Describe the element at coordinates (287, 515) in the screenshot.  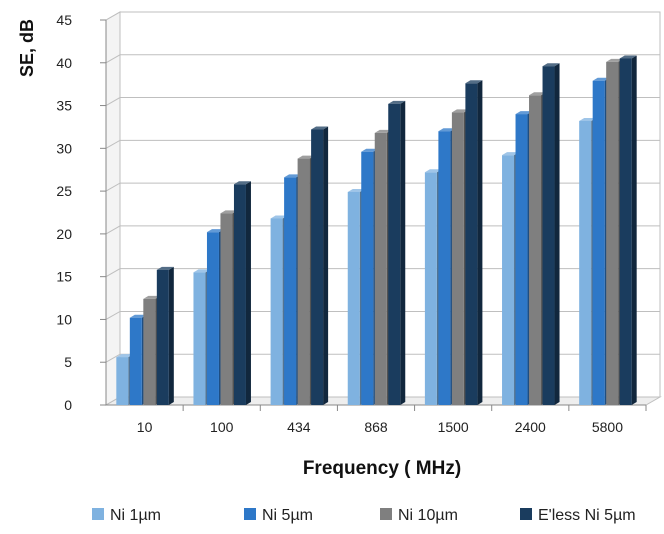
I see `legend-label: Ni 5µm` at that location.